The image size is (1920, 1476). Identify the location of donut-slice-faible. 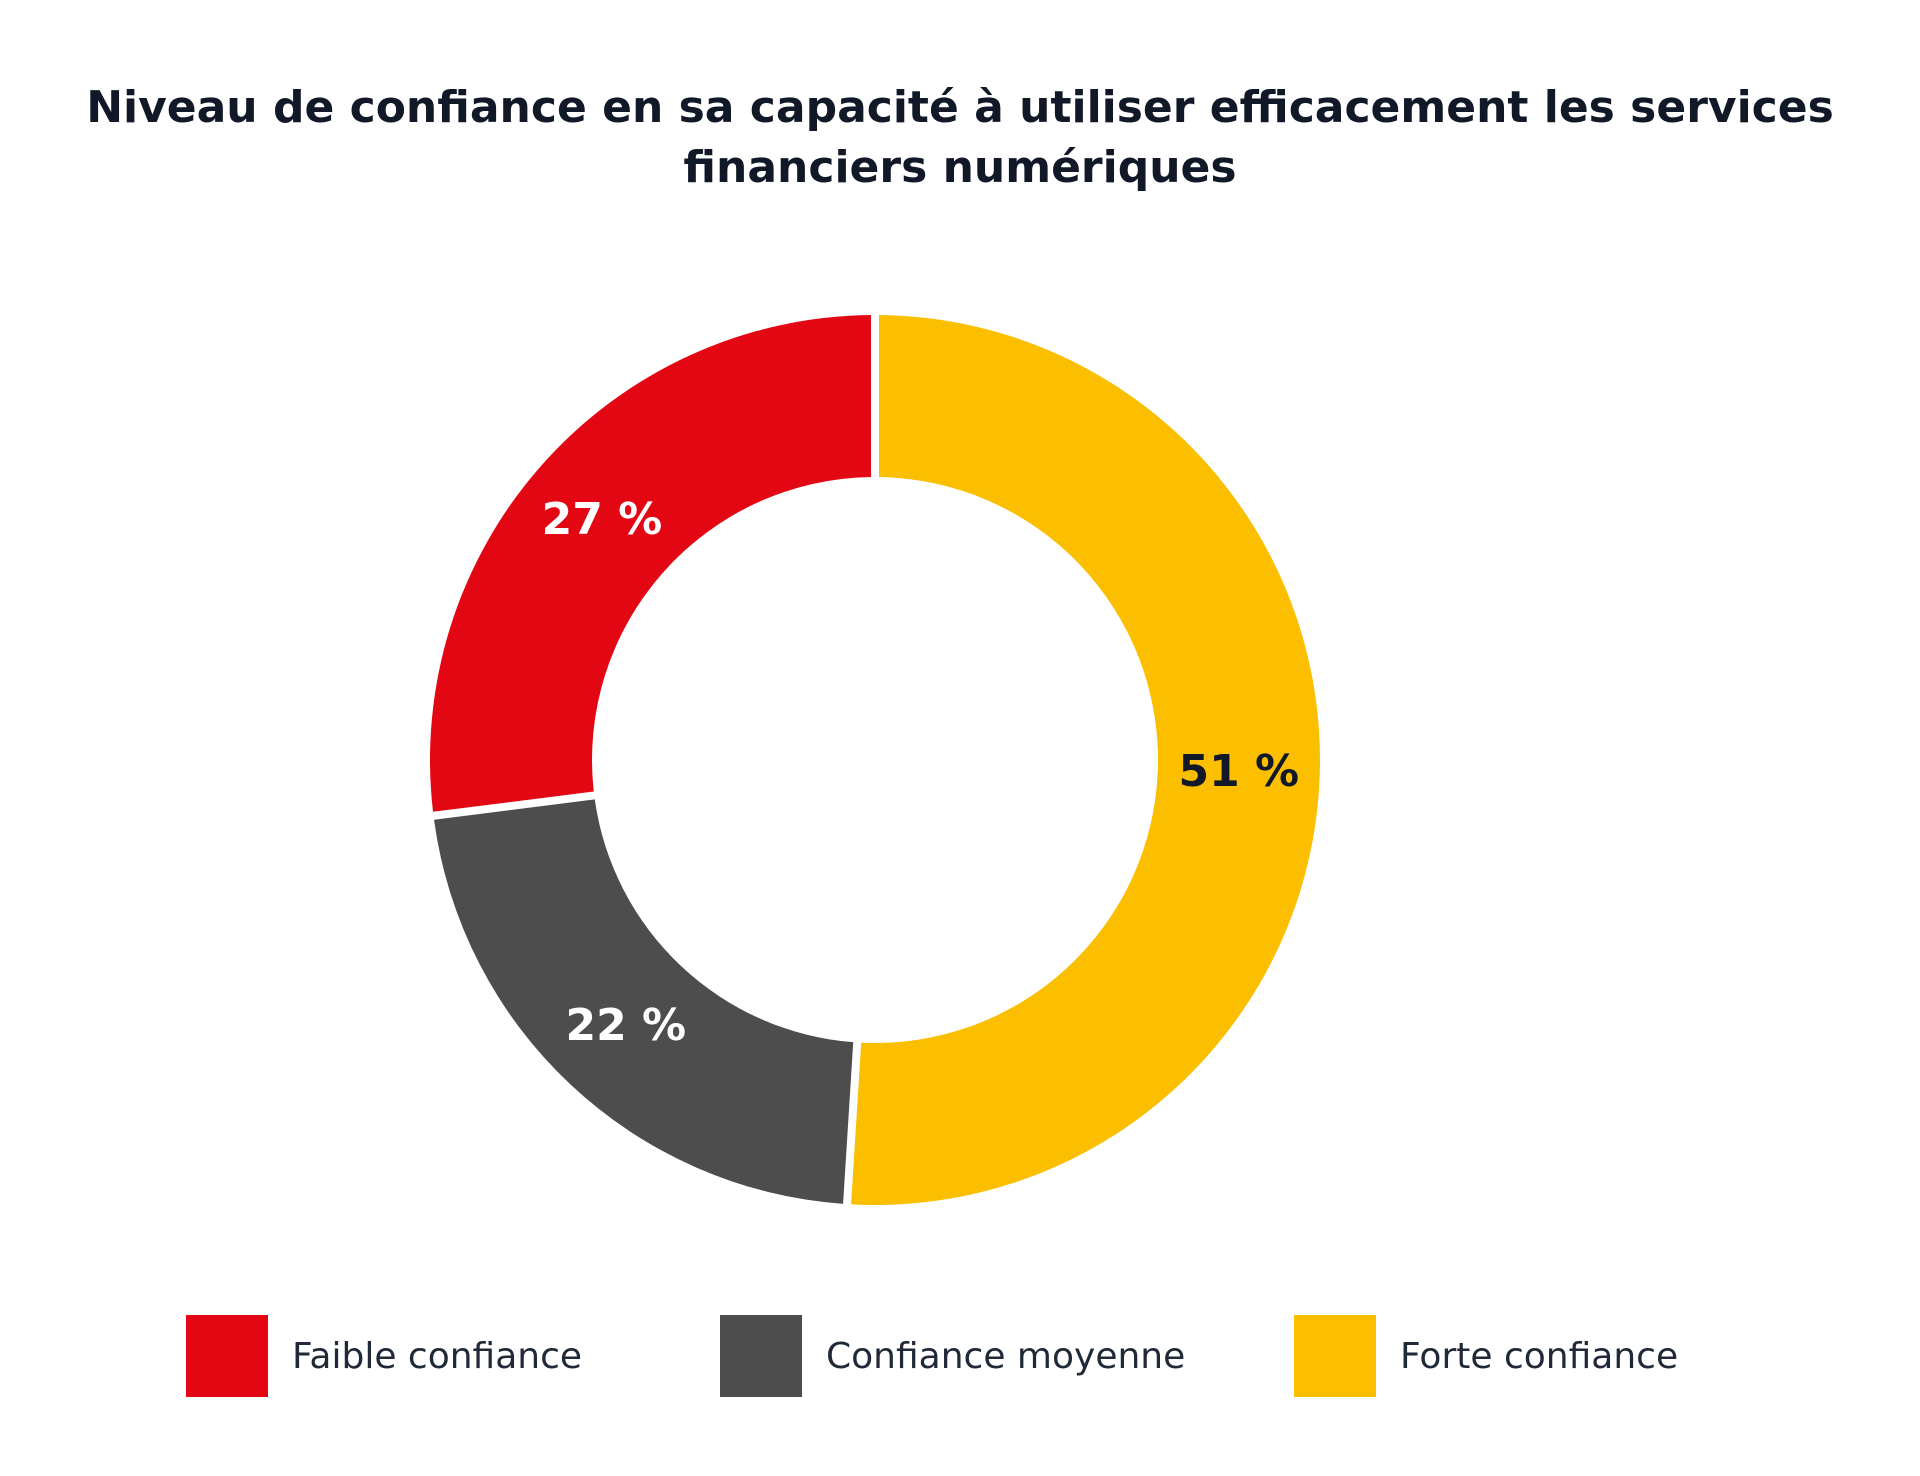
(651, 563).